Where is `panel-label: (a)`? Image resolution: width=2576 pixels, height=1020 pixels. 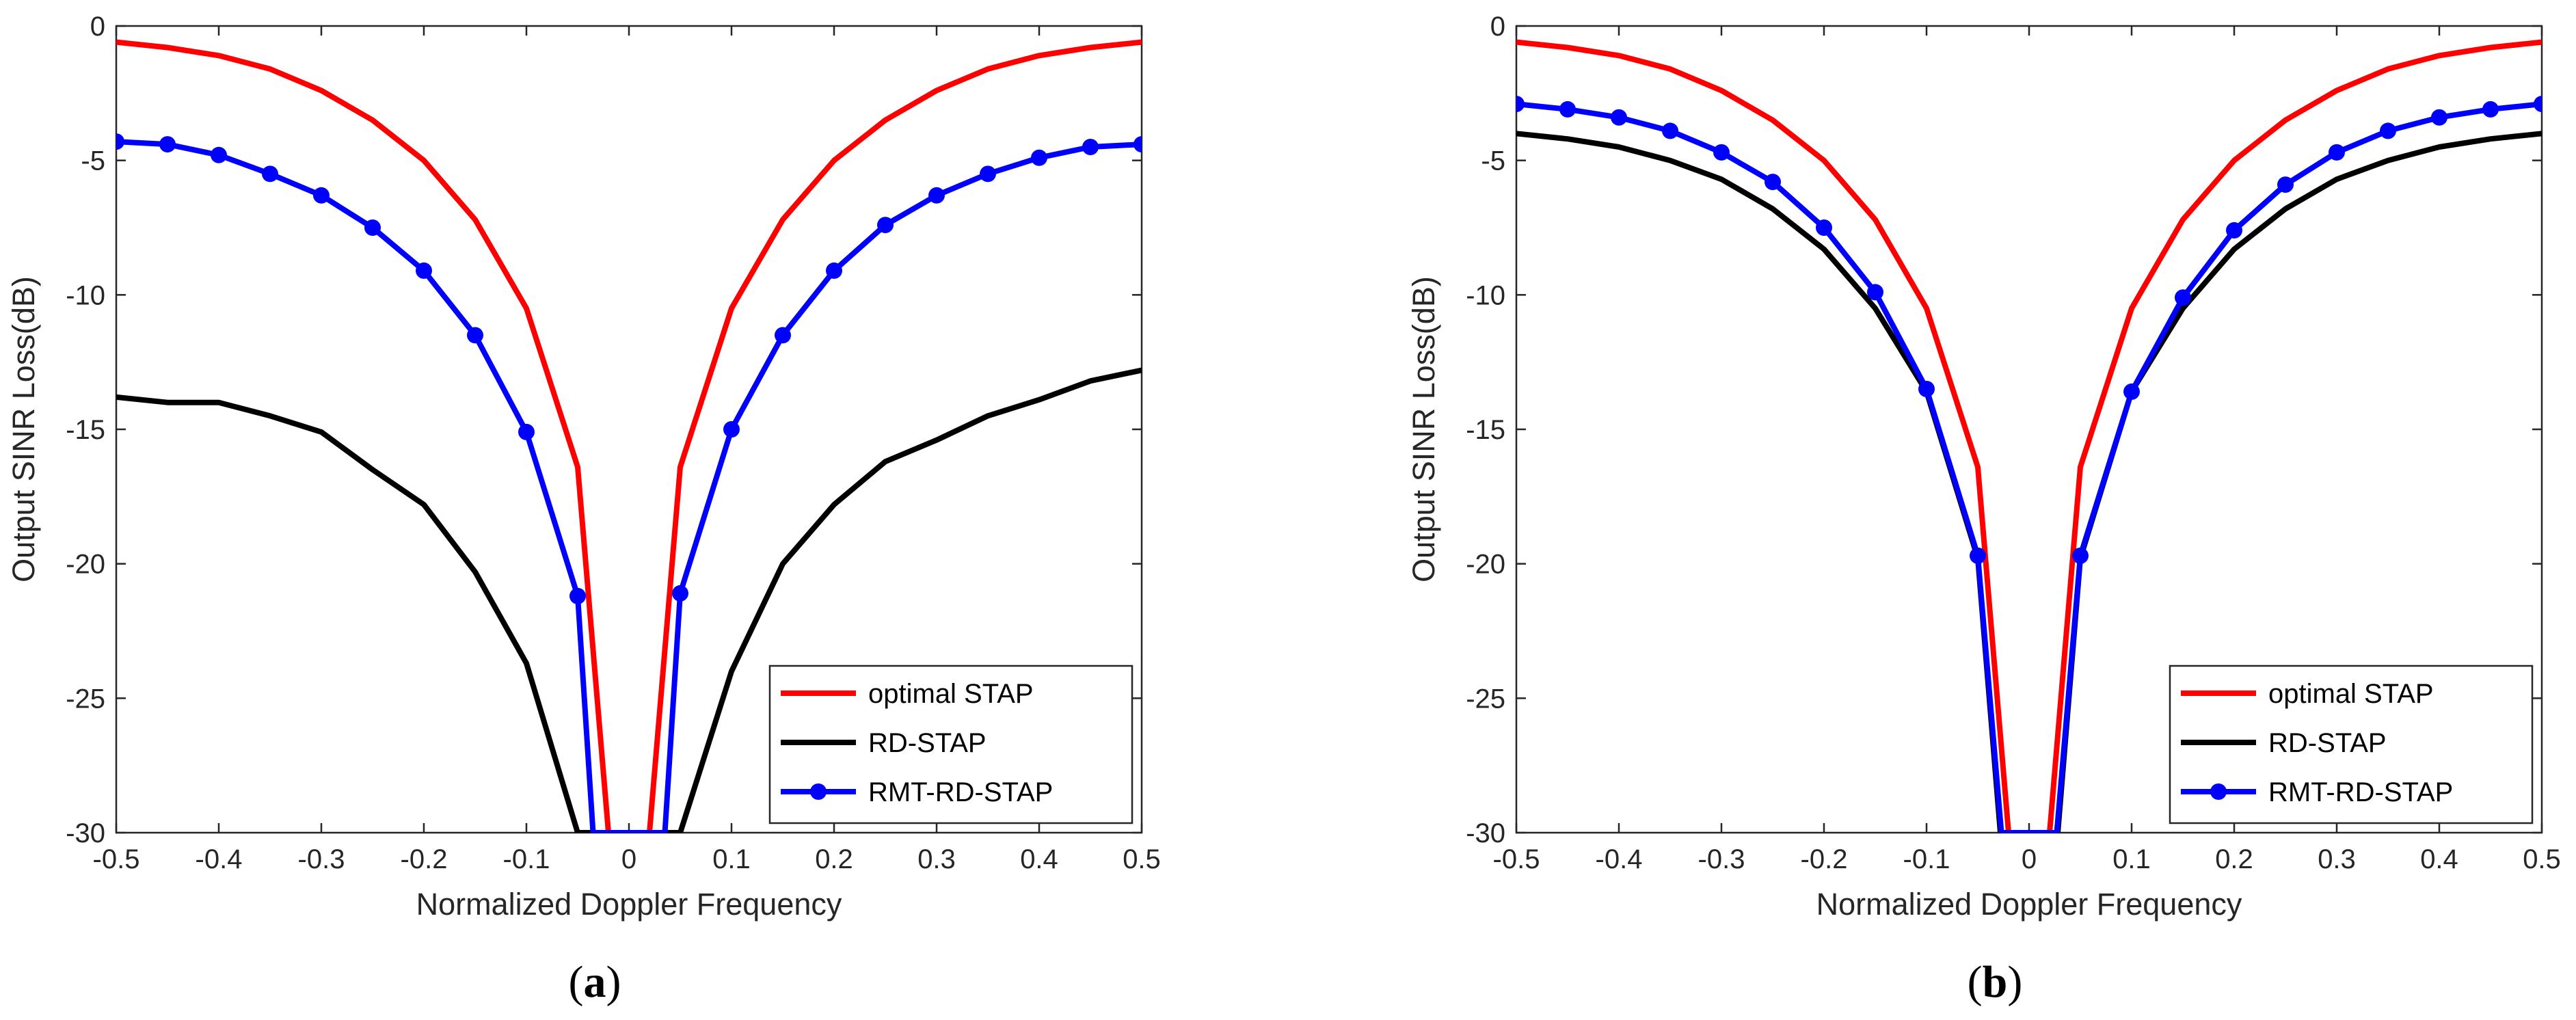 panel-label: (a) is located at coordinates (595, 982).